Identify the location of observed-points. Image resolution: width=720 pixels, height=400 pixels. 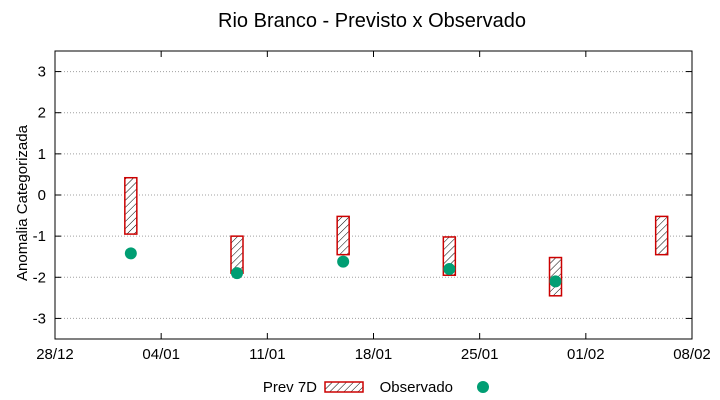
(343, 267).